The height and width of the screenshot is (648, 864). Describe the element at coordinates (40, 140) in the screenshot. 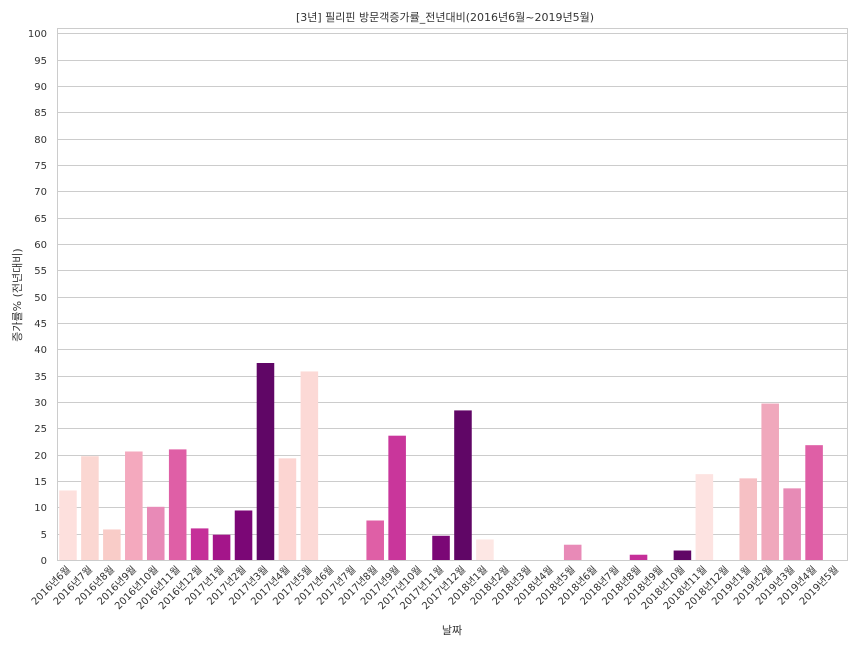

I see `y-tick-label: 80` at that location.